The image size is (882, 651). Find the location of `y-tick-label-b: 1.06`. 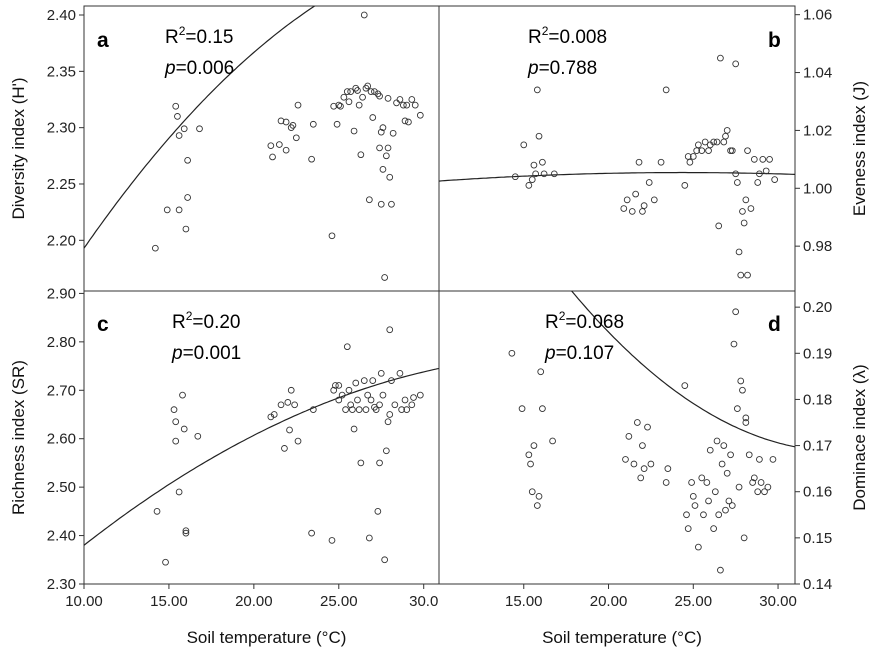

y-tick-label-b: 1.06 is located at coordinates (817, 15).